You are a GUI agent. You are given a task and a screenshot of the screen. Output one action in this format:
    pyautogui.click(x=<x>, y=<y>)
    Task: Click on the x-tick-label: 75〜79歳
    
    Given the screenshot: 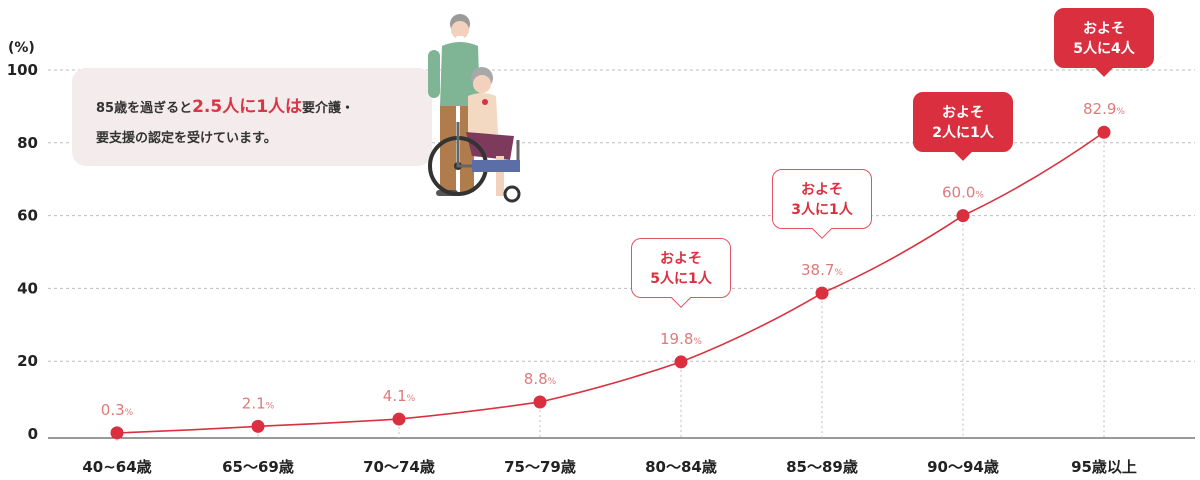 What is the action you would take?
    pyautogui.click(x=540, y=467)
    